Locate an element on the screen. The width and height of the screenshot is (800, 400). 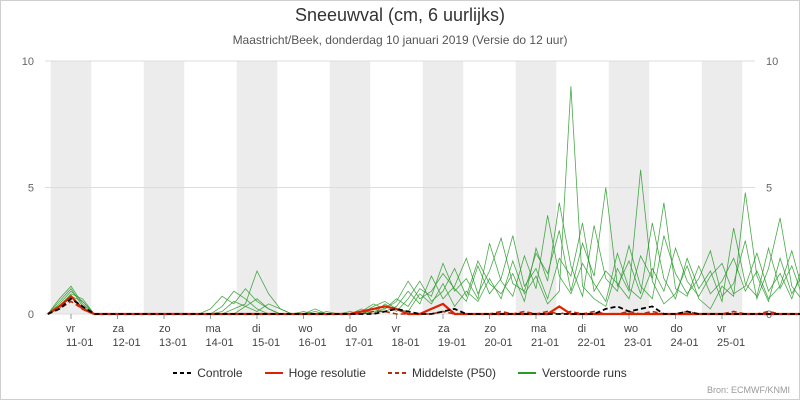
y-tick-label-right: 5 is located at coordinates (769, 189).